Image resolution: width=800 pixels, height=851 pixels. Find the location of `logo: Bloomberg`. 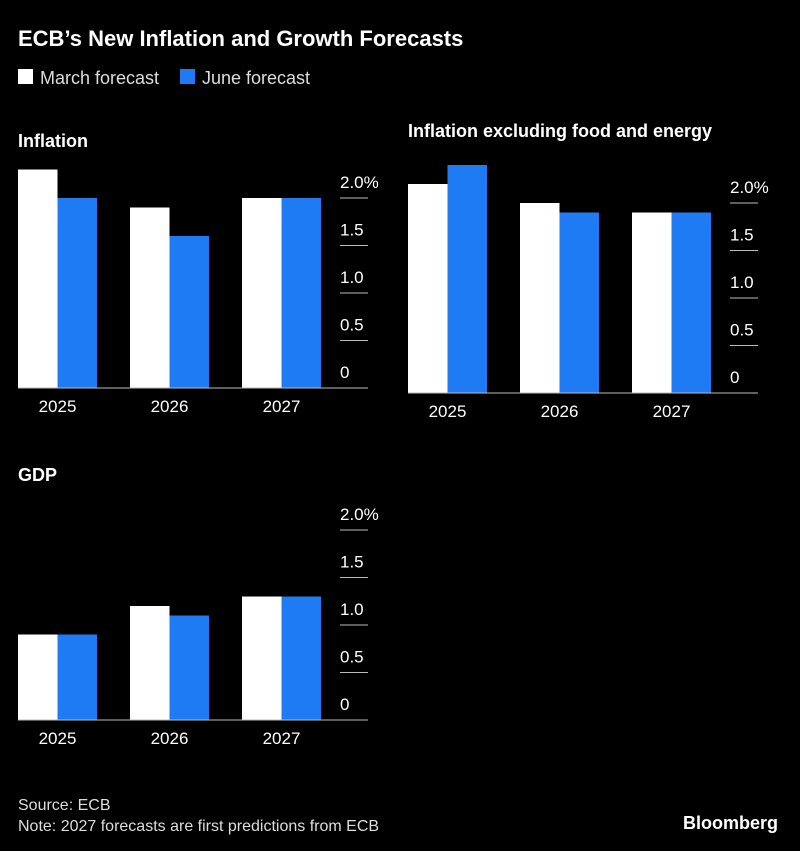

logo: Bloomberg is located at coordinates (731, 823).